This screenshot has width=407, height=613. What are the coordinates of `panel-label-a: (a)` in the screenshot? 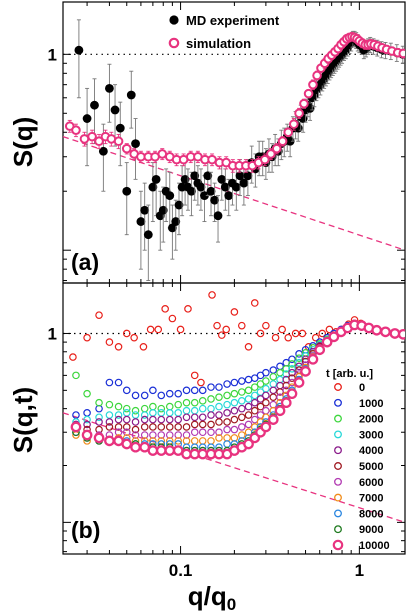 It's located at (85, 262).